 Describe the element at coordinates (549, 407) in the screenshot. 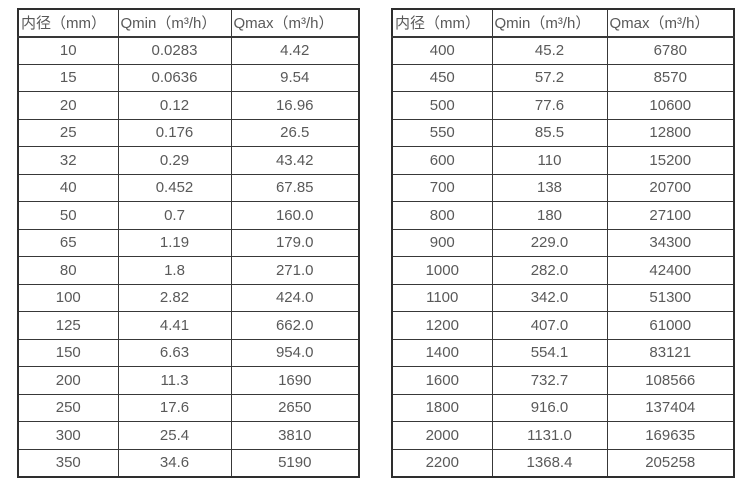

I see `table-cell: 916.0` at that location.